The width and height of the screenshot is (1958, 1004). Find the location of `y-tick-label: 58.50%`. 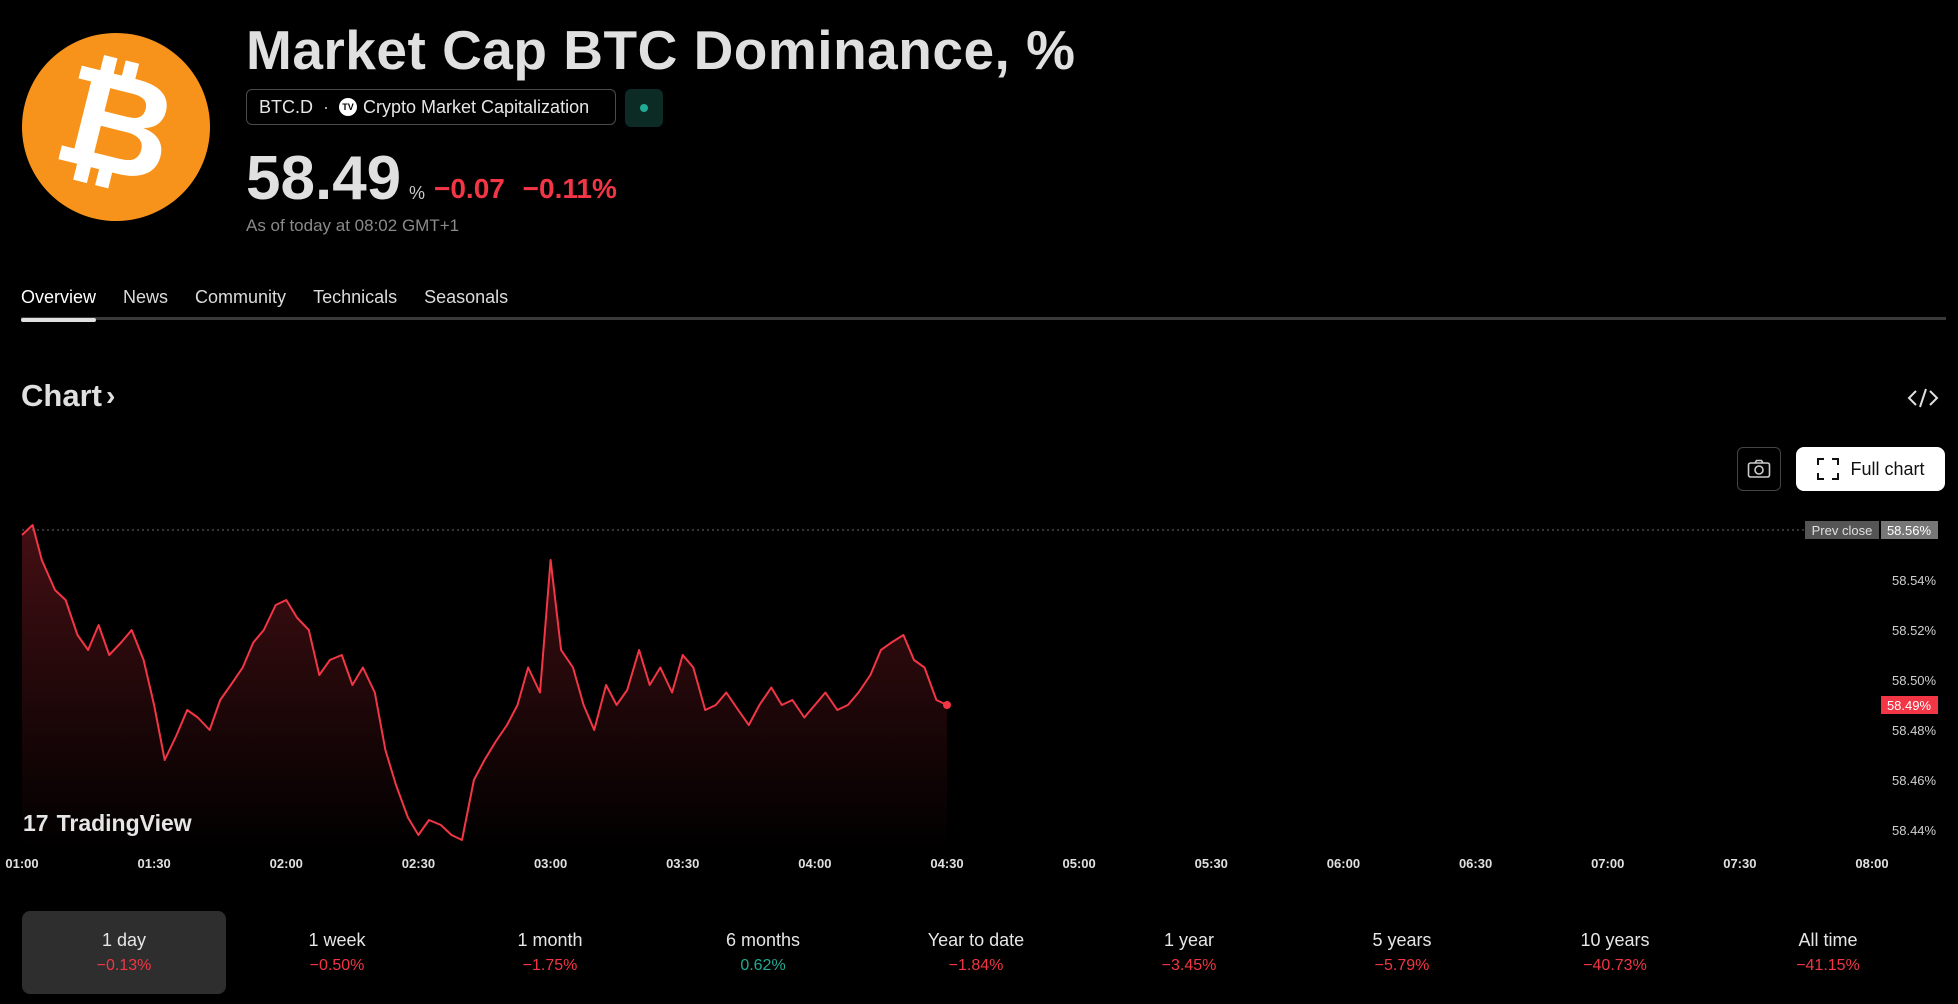

y-tick-label: 58.50% is located at coordinates (1914, 680).